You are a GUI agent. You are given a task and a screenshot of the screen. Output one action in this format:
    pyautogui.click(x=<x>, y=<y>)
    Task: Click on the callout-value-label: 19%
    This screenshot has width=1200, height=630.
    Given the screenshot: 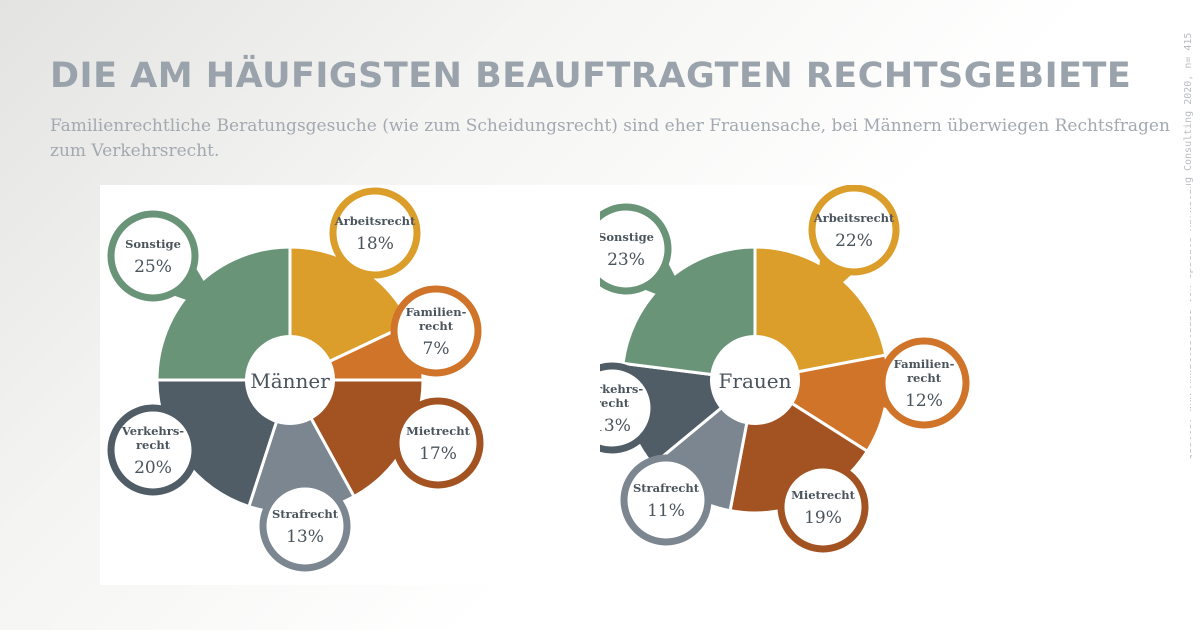 What is the action you would take?
    pyautogui.click(x=823, y=518)
    